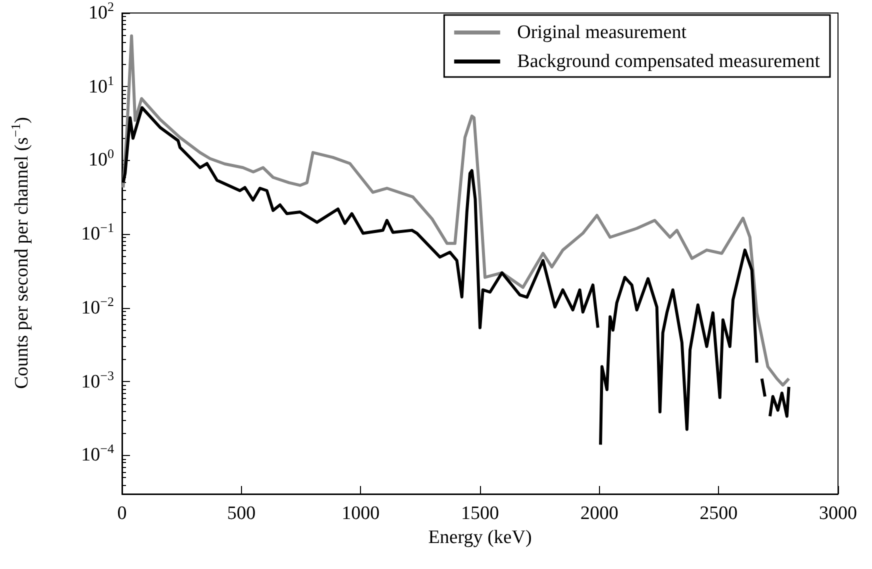 This screenshot has width=872, height=569. Describe the element at coordinates (361, 513) in the screenshot. I see `x-tick-label: 1000` at that location.